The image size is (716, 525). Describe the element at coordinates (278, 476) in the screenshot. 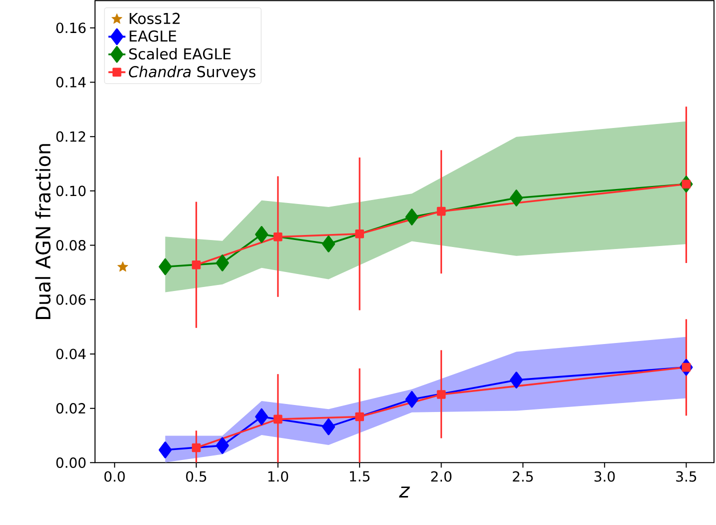

I see `x-tick-label: 1.0` at that location.